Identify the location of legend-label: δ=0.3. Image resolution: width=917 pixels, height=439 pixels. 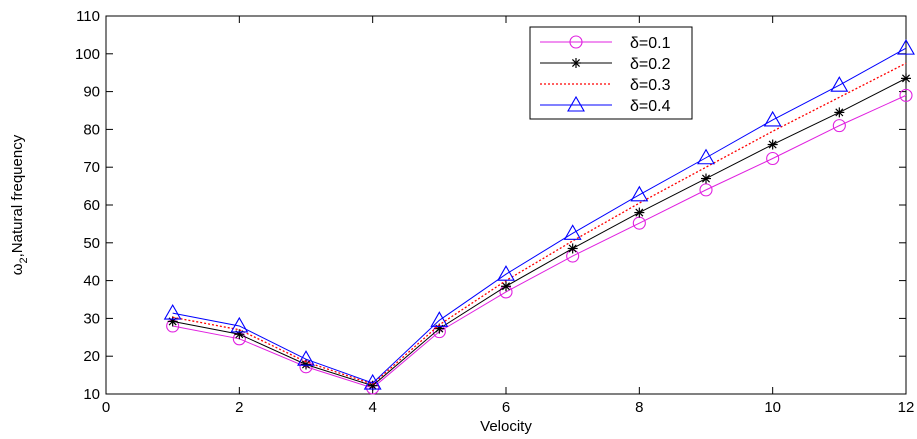
(650, 85).